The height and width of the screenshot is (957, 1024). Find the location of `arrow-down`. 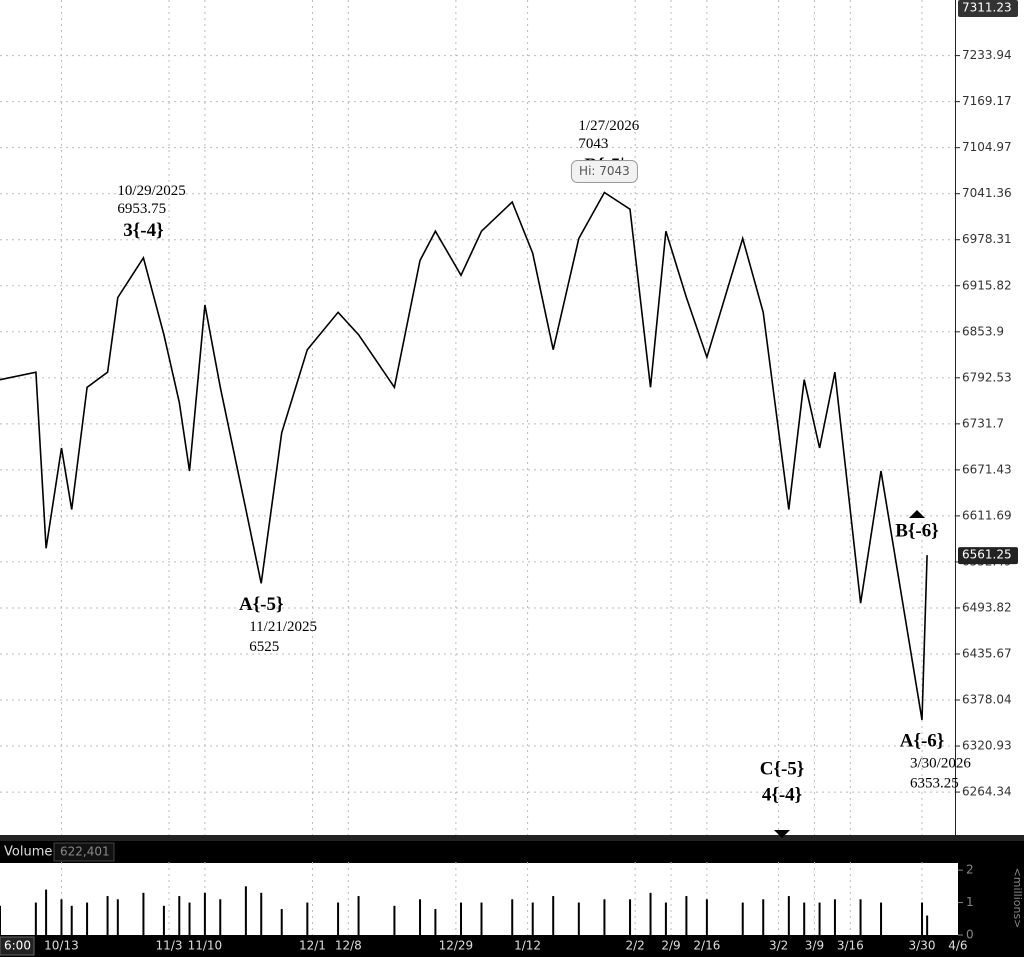

arrow-down is located at coordinates (782, 834).